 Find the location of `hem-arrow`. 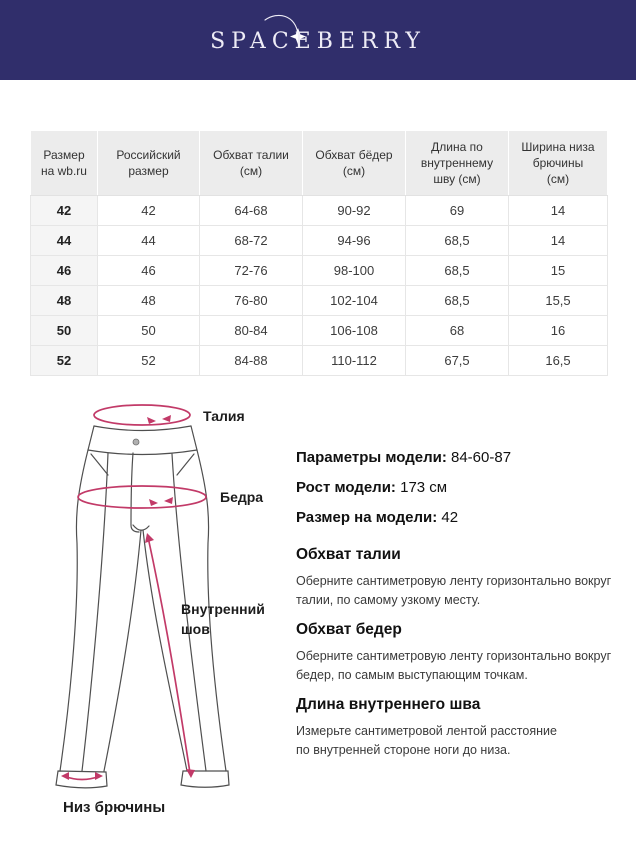

hem-arrow is located at coordinates (82, 778).